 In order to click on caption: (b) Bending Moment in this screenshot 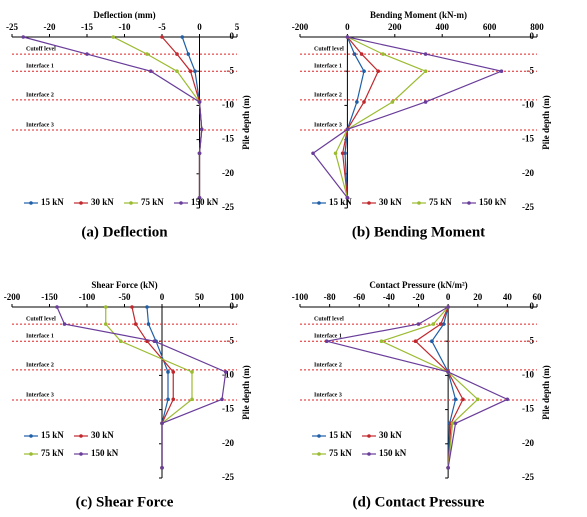, I will do `click(418, 232)`.